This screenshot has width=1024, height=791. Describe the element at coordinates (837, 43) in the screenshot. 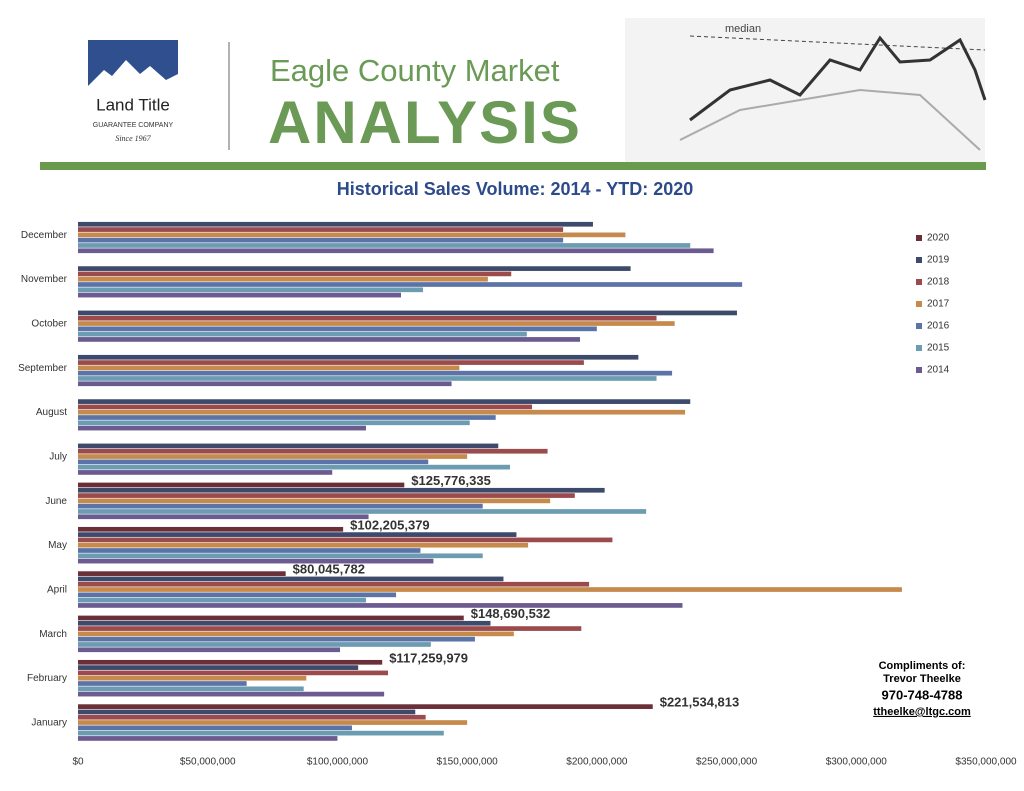

I see `decor-median` at that location.